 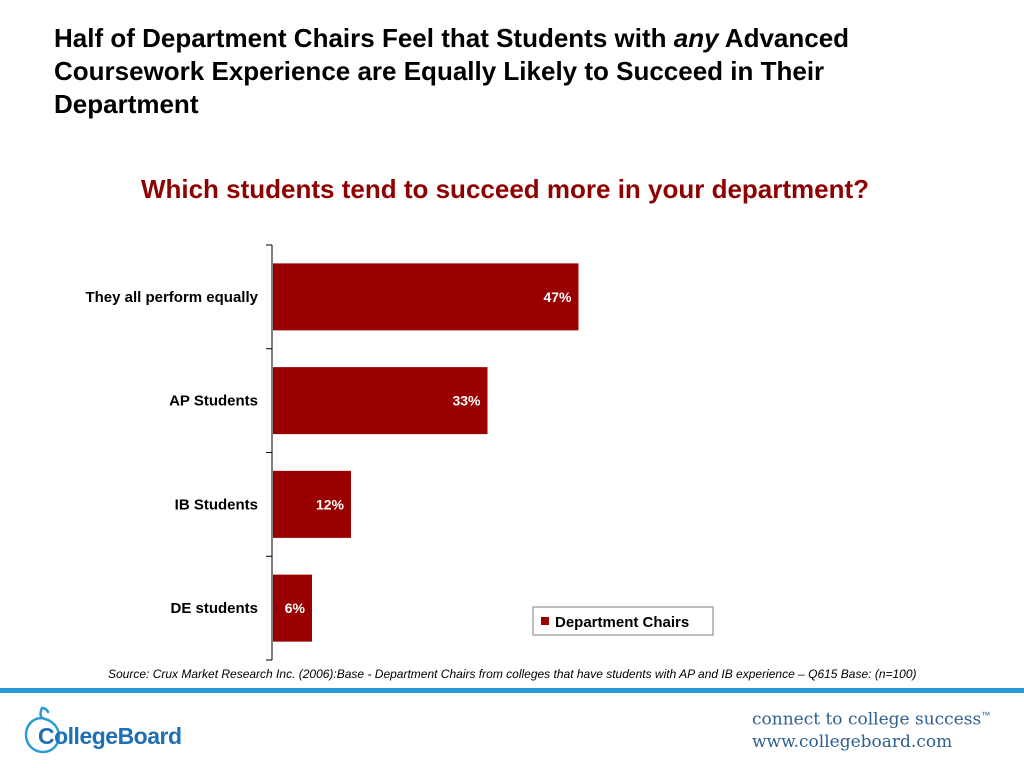 I want to click on title-emphasis: any, so click(x=696, y=38).